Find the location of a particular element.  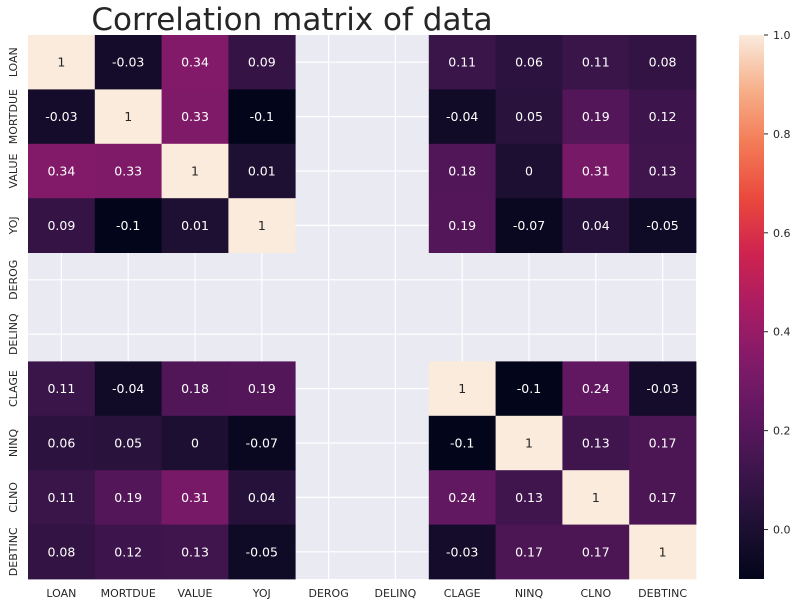

colorbar-tick-label: 0.4 is located at coordinates (782, 332).